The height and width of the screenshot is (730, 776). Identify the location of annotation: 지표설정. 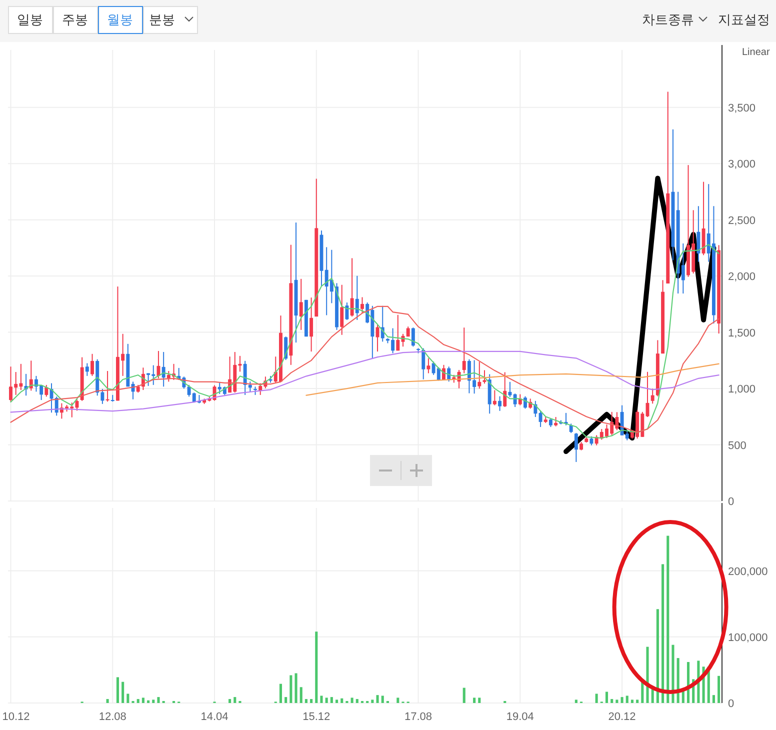
(744, 19).